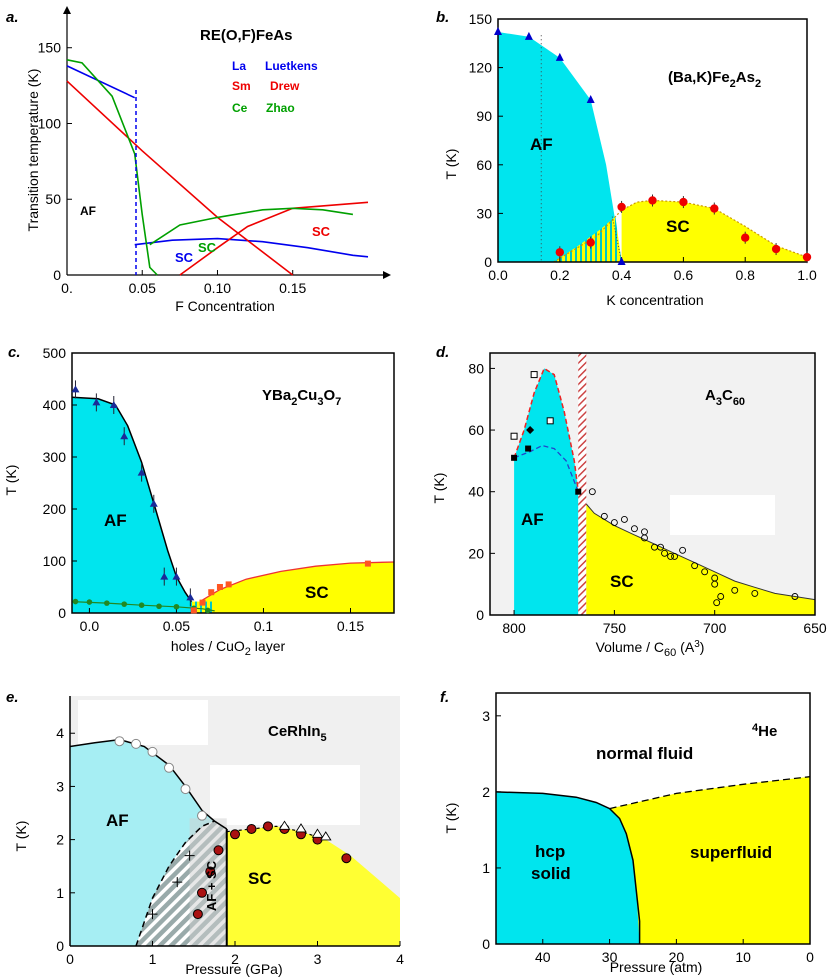  I want to click on panel-b-sc-label: SC, so click(678, 226).